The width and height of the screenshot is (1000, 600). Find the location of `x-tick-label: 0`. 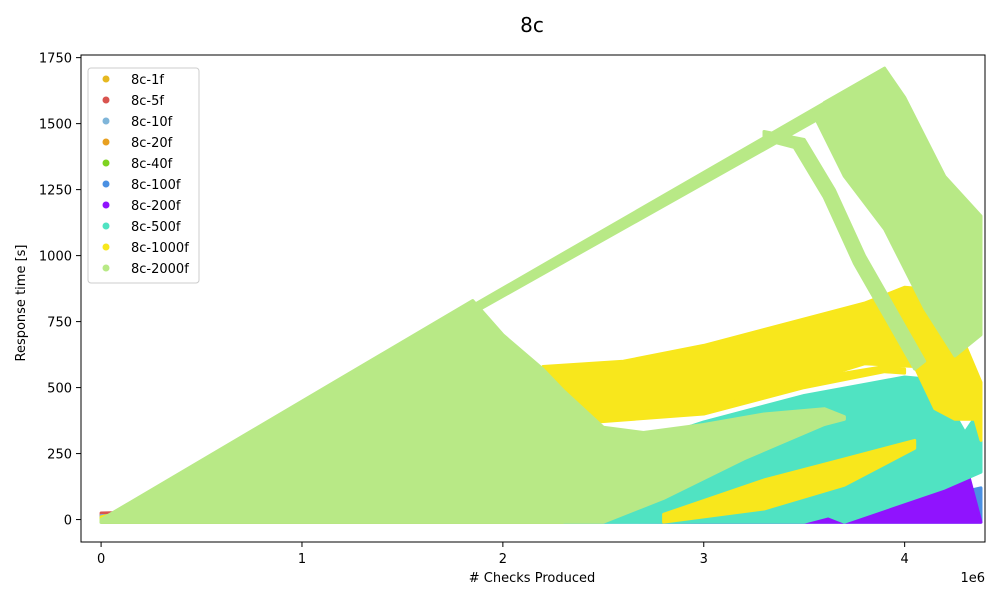

x-tick-label: 0 is located at coordinates (101, 559).